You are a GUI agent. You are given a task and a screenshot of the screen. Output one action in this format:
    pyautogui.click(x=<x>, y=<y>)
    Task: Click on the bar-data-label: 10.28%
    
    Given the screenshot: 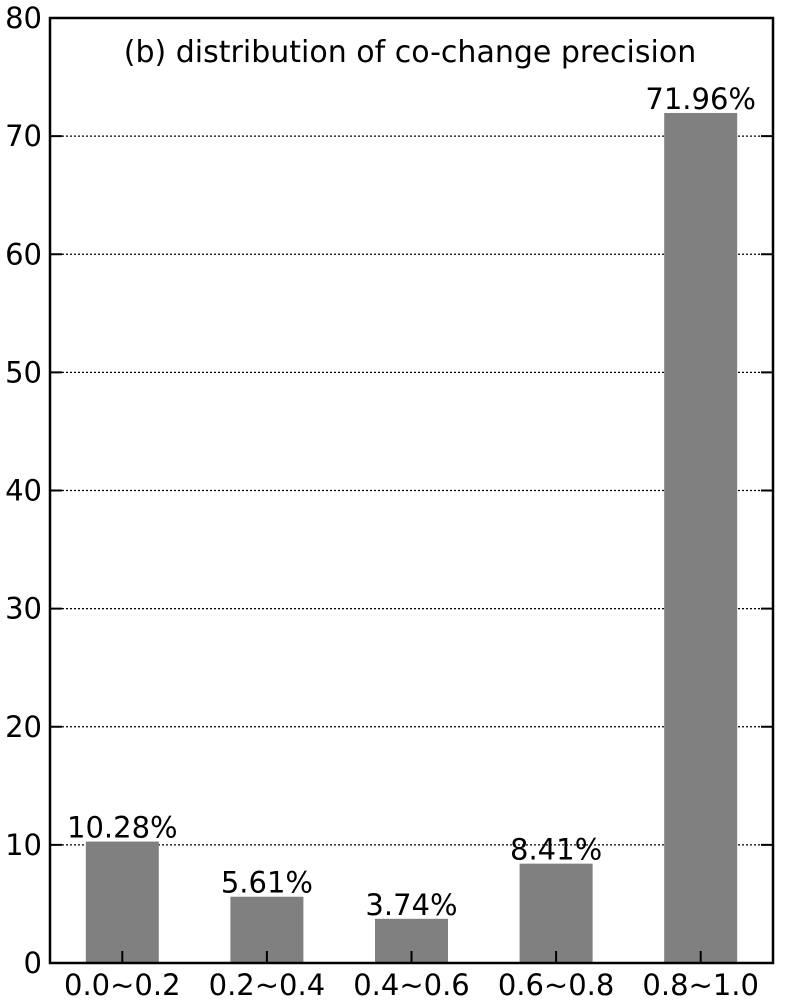 What is the action you would take?
    pyautogui.click(x=122, y=828)
    